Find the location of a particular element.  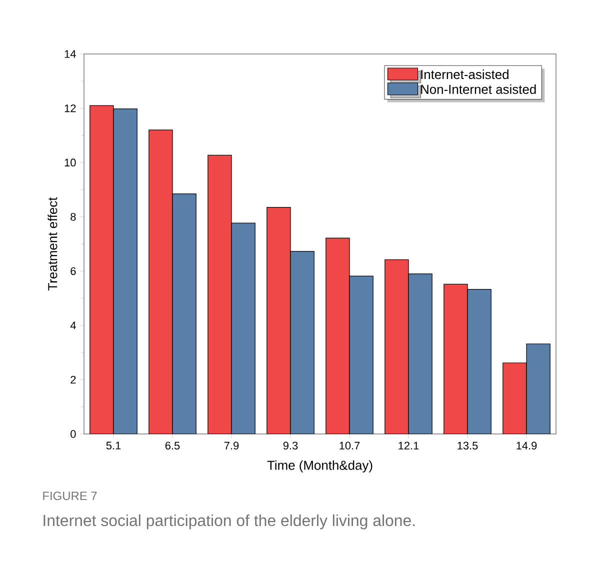

text: Internet social participation of the elderly living alone. is located at coordinates (229, 522).